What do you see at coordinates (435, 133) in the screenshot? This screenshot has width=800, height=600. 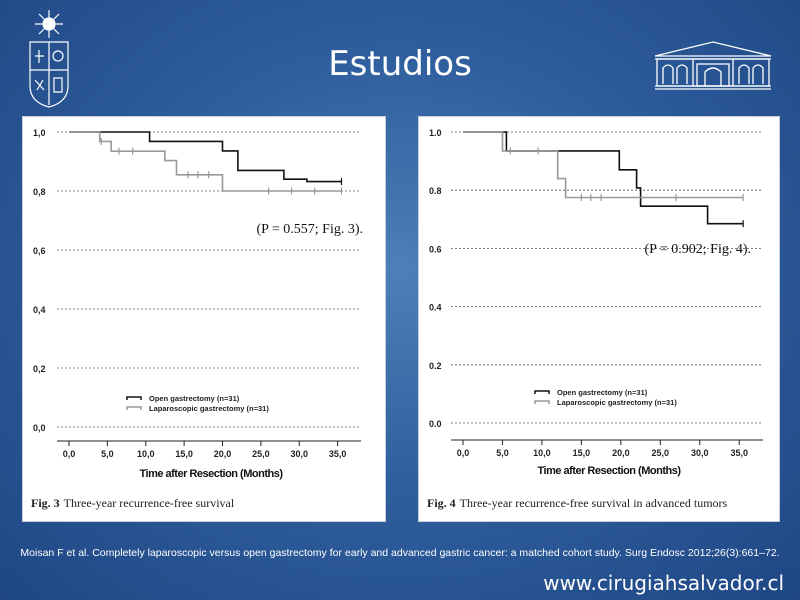 I see `y-tick-label: 1.0` at bounding box center [435, 133].